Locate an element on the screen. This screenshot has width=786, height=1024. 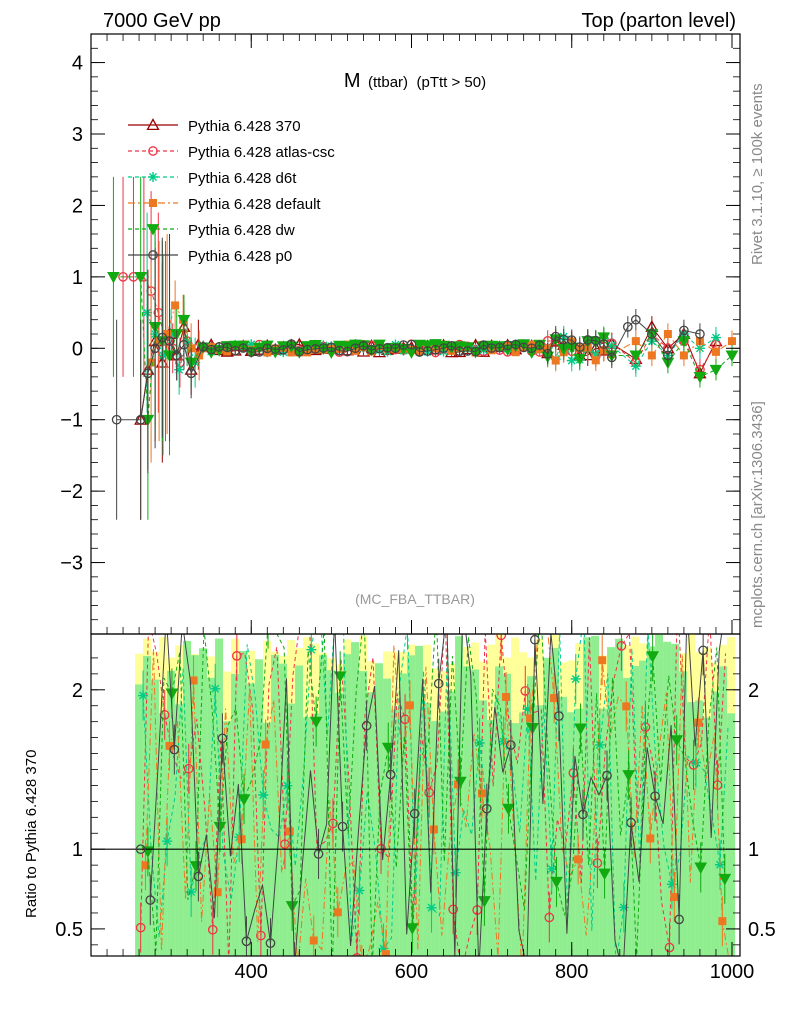
y-tick-label: −3 is located at coordinates (71, 564).